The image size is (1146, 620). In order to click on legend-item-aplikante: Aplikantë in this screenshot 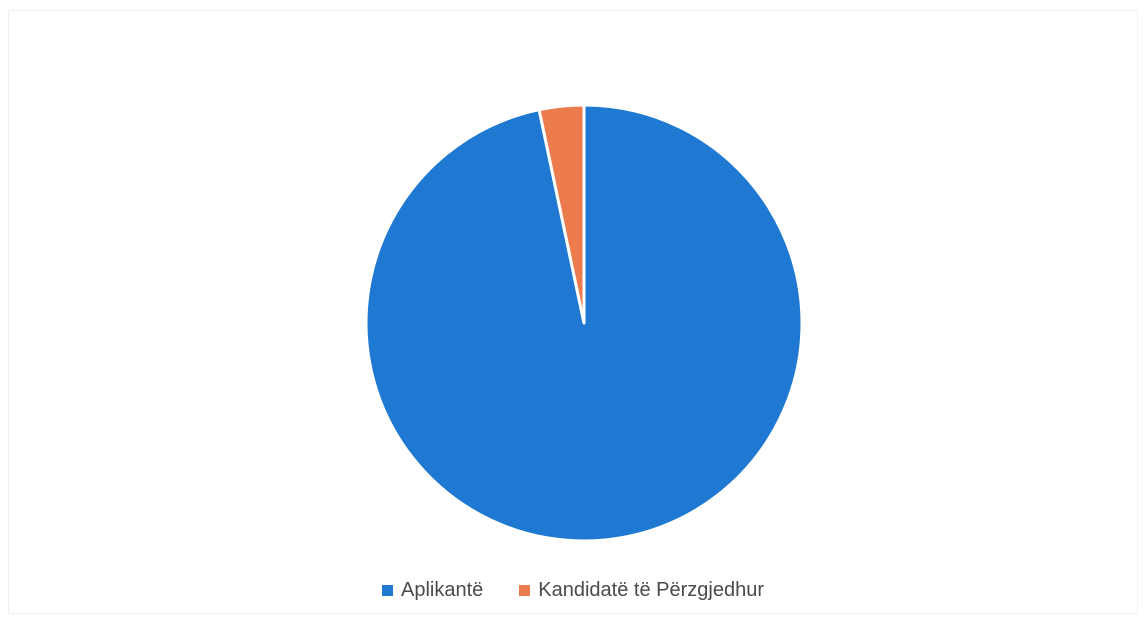, I will do `click(432, 590)`.